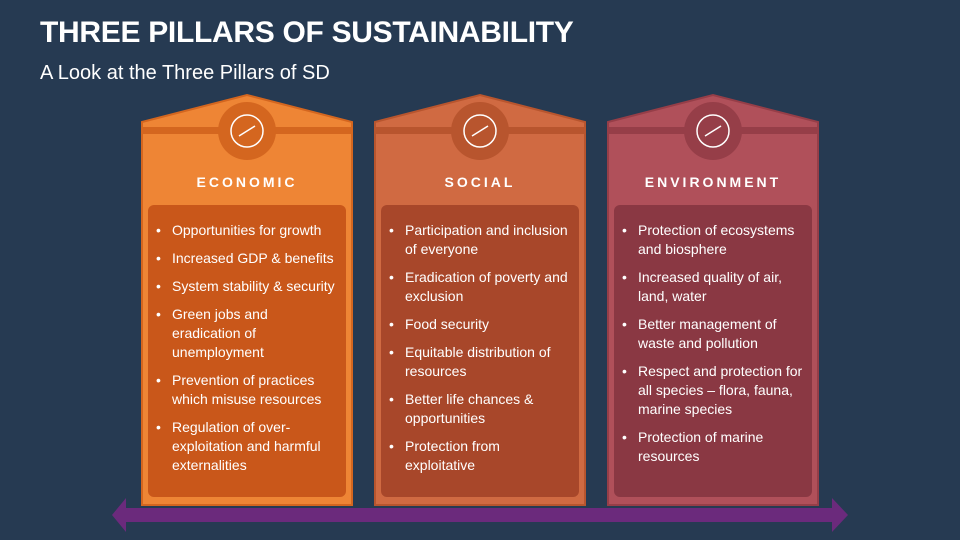 This screenshot has height=540, width=960. I want to click on item: Protection from exploitative, so click(481, 456).